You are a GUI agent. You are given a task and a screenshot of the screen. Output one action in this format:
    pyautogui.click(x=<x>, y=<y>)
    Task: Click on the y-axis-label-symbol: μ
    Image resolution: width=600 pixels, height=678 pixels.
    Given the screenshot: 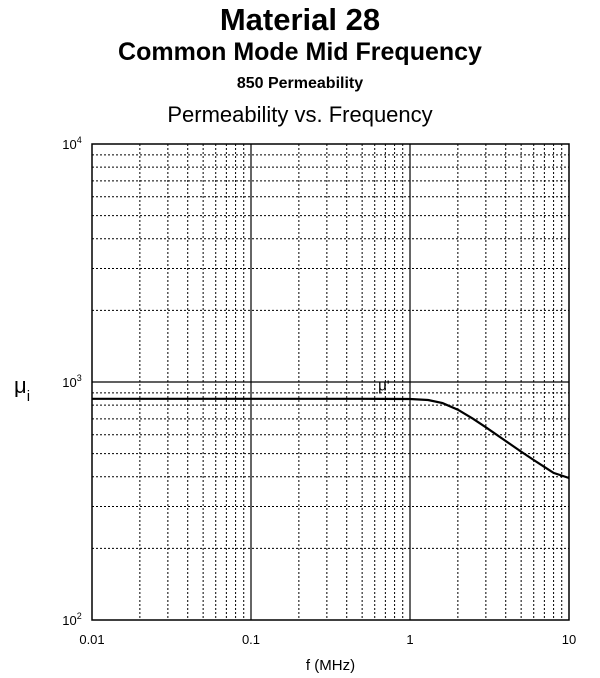 What is the action you would take?
    pyautogui.click(x=20, y=385)
    